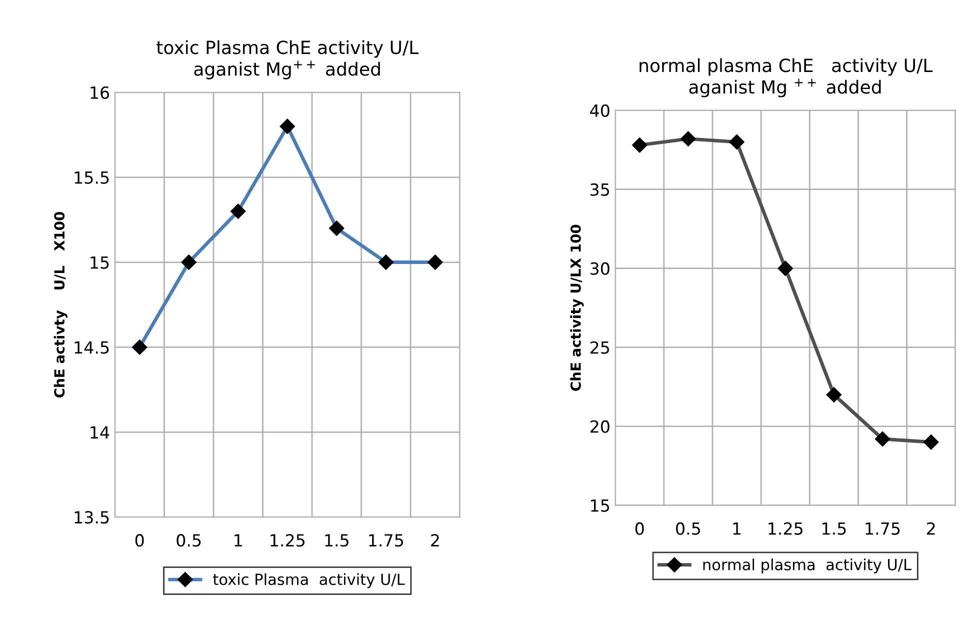 The width and height of the screenshot is (966, 620). What do you see at coordinates (91, 517) in the screenshot?
I see `y-tick-label: 13.5` at bounding box center [91, 517].